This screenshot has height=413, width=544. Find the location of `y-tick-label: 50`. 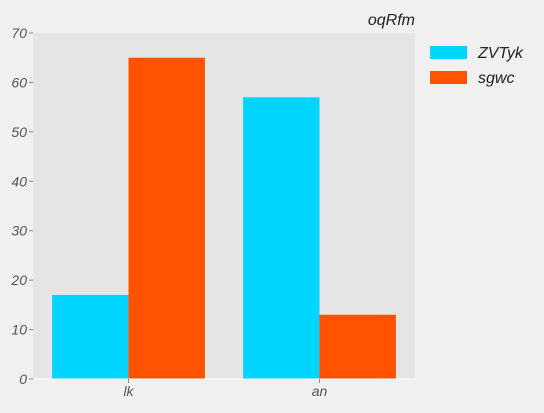

y-tick-label: 50 is located at coordinates (19, 132).